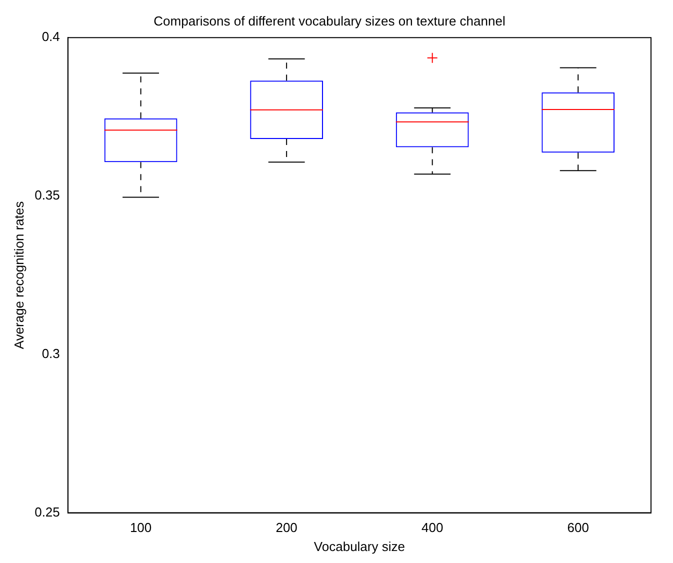 This screenshot has height=563, width=673. I want to click on y-tick-label: 0.25, so click(47, 512).